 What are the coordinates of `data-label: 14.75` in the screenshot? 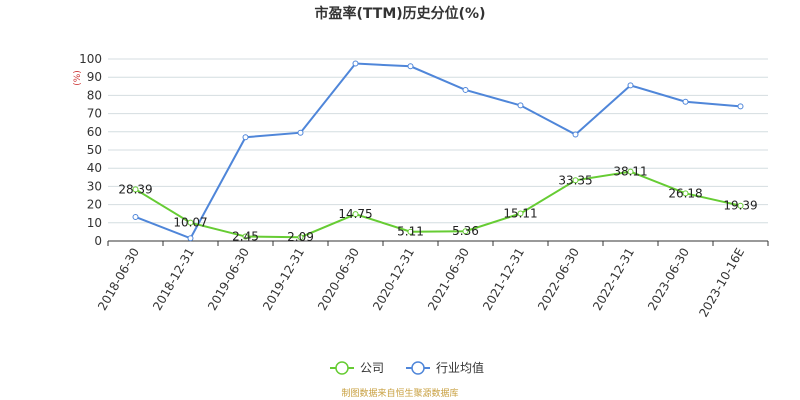 It's located at (355, 214).